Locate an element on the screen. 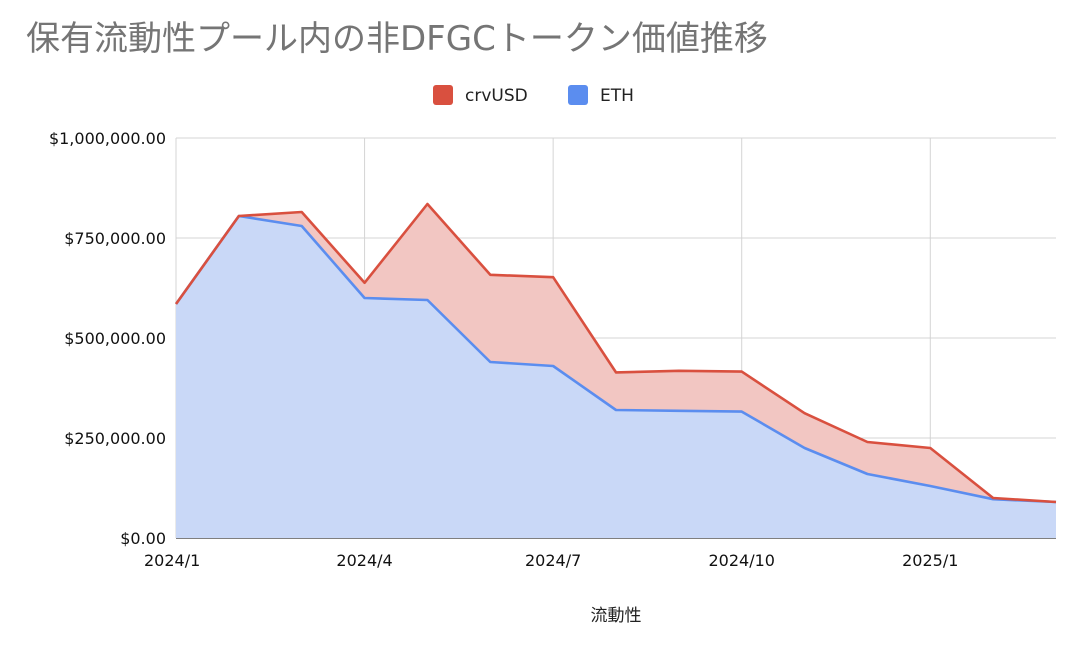 This screenshot has height=654, width=1082. legend-label-eth: ETH is located at coordinates (617, 96).